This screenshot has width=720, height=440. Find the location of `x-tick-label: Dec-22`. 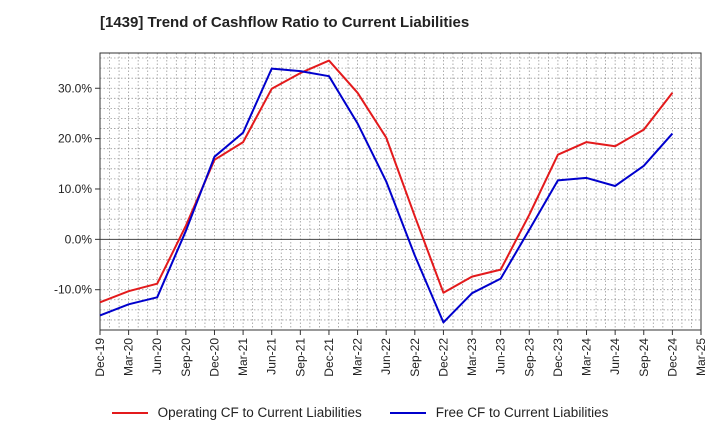

x-tick-label: Dec-22 is located at coordinates (443, 357).